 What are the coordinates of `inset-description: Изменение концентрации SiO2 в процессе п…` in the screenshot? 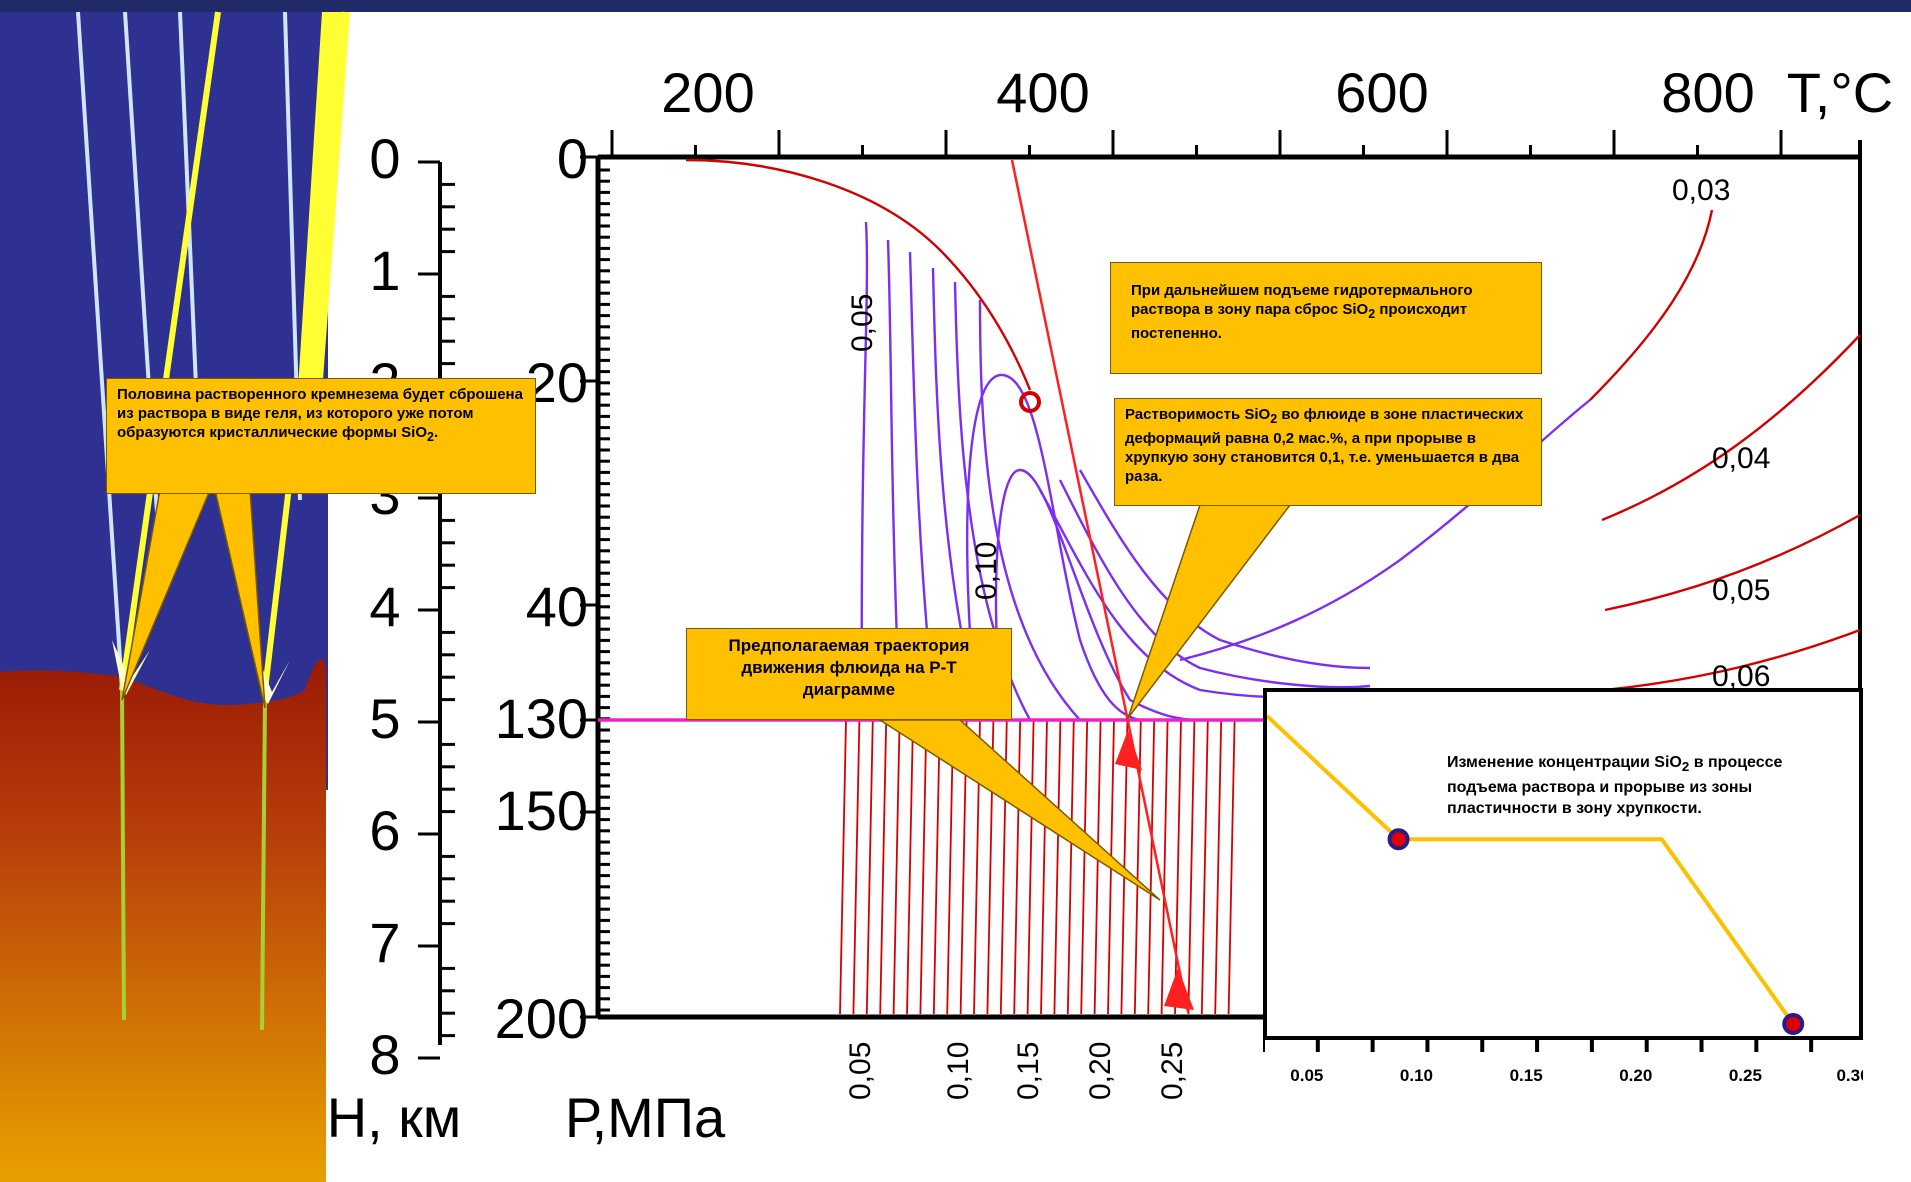 It's located at (1622, 785).